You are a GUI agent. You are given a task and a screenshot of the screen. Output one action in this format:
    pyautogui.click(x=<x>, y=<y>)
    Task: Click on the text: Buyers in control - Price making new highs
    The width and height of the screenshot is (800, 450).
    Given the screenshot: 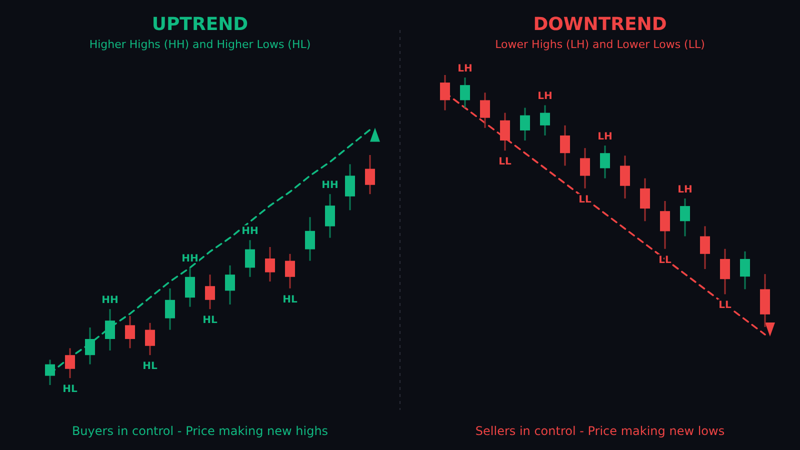 What is the action you would take?
    pyautogui.click(x=200, y=431)
    